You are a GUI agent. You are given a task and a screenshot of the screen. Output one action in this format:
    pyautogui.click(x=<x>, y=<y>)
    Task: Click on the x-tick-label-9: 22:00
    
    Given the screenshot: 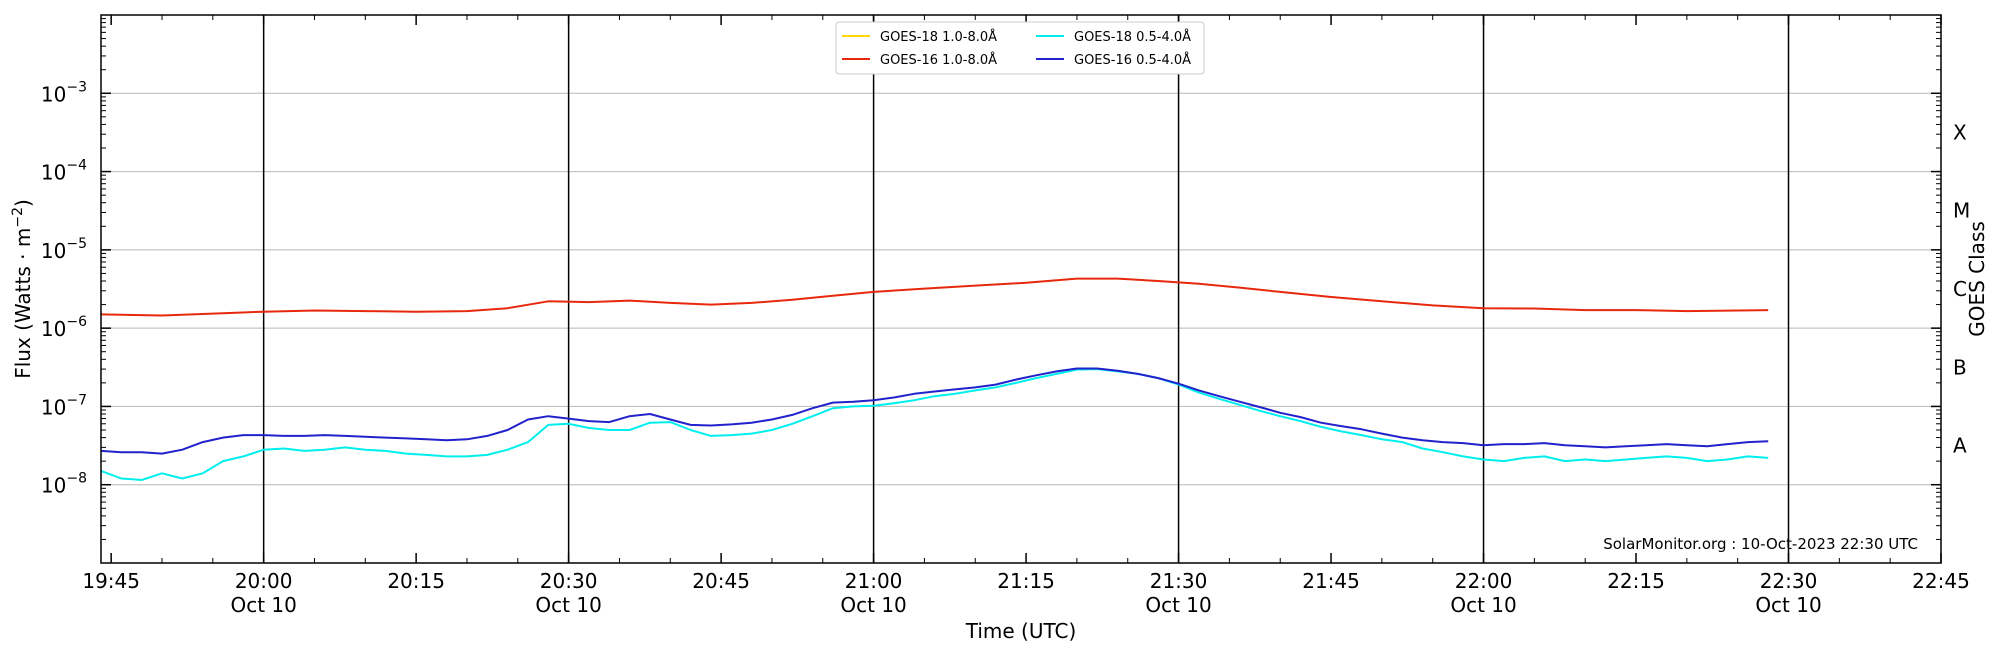 What is the action you would take?
    pyautogui.click(x=1484, y=581)
    